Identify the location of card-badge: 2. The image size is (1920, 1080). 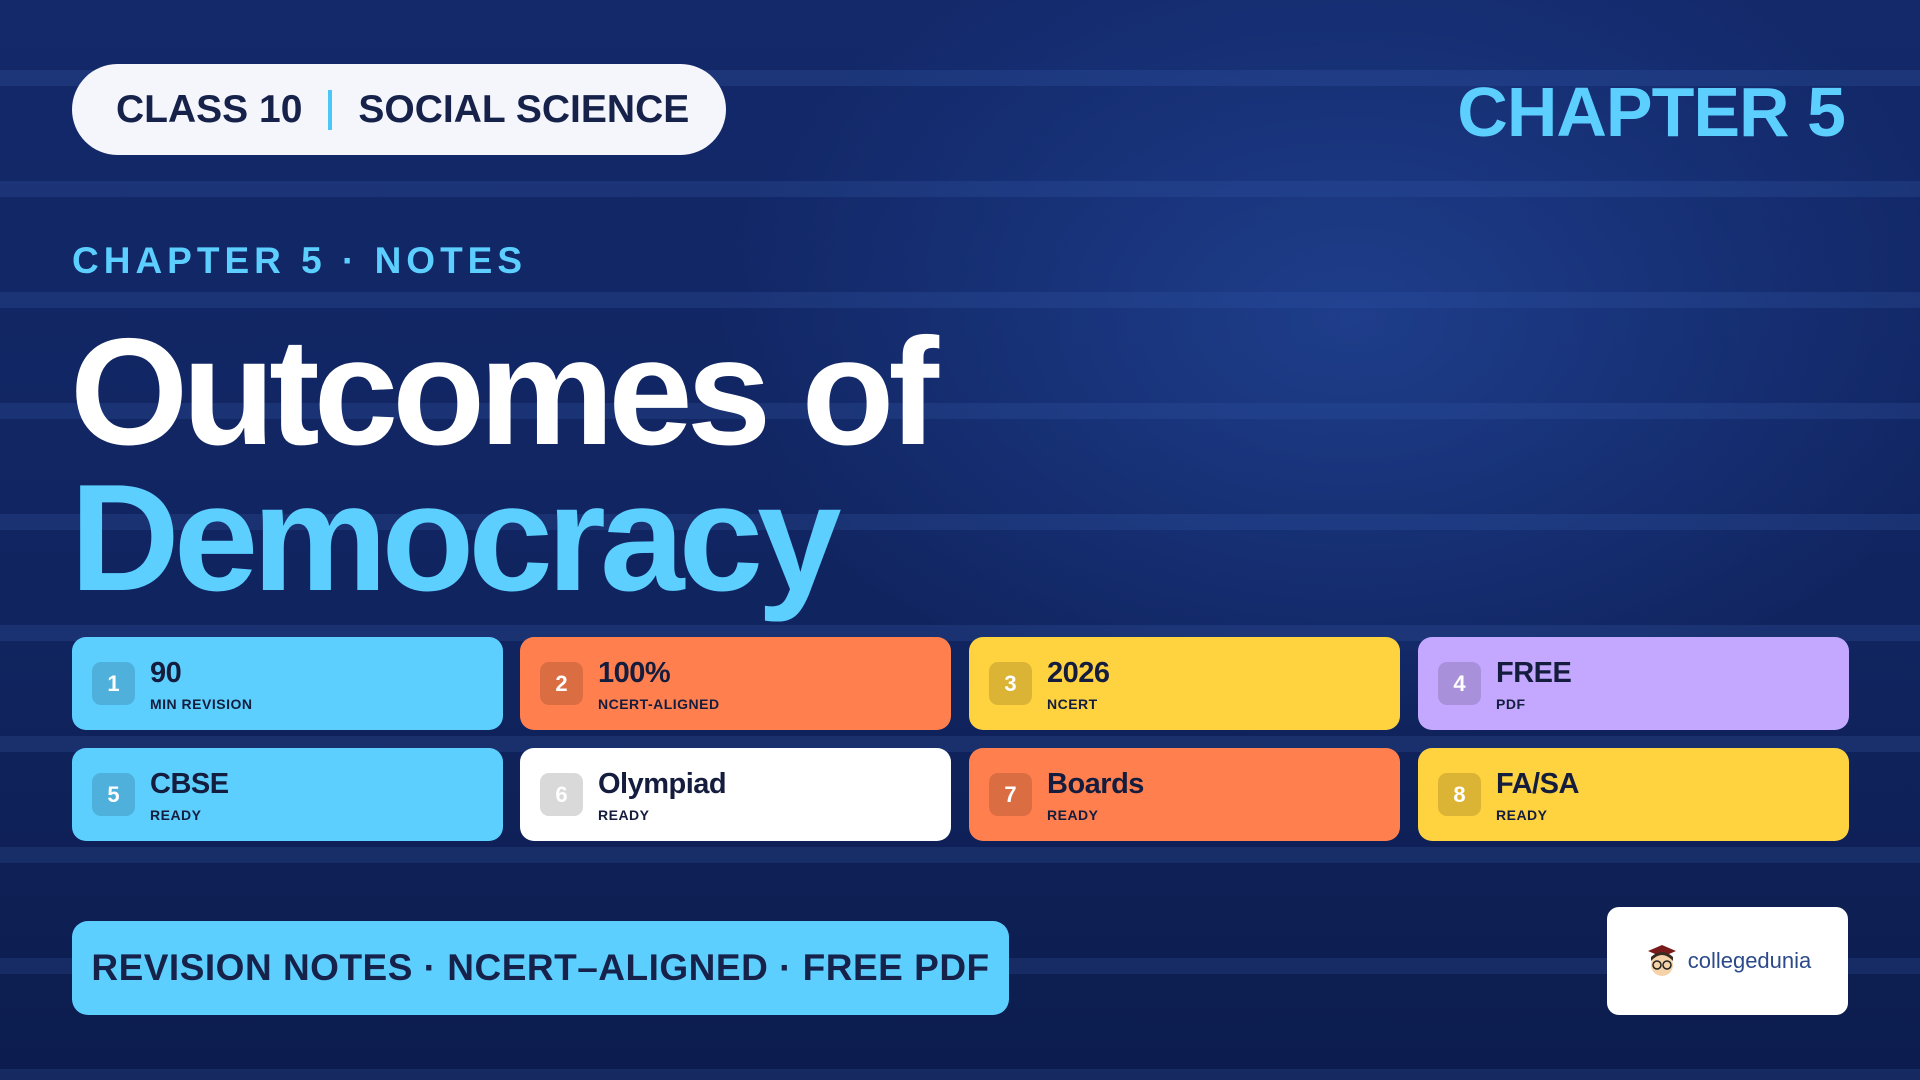
(561, 683).